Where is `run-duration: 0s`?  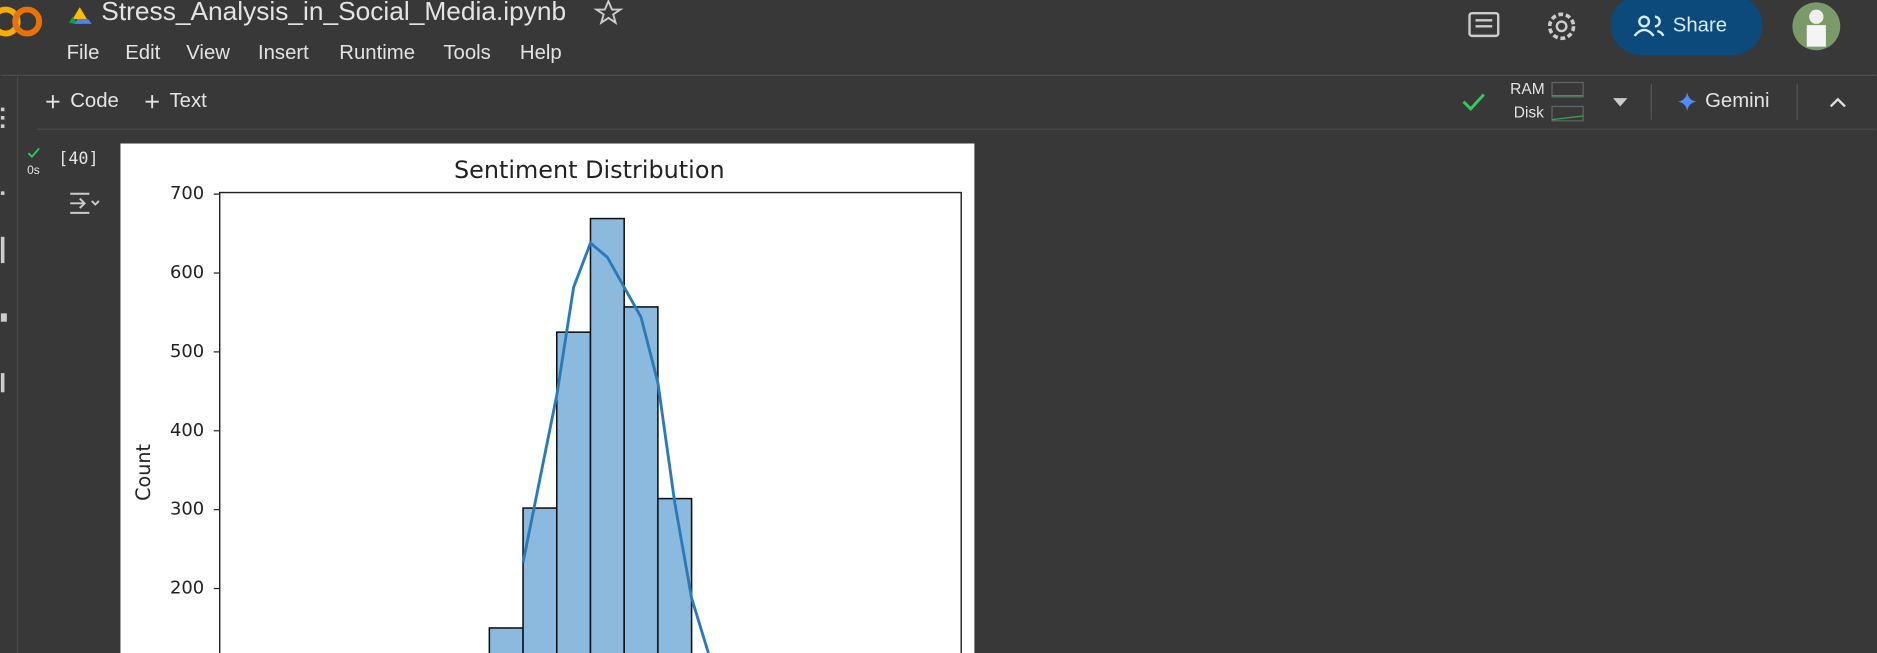
run-duration: 0s is located at coordinates (33, 170).